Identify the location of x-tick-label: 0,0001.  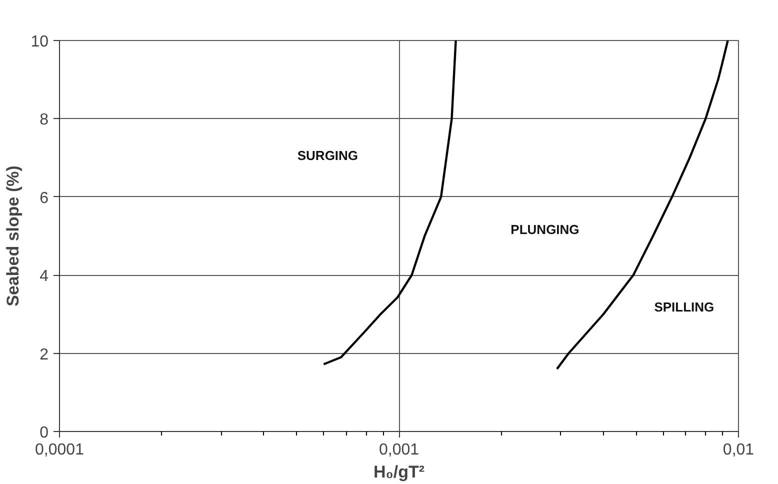
(59, 450).